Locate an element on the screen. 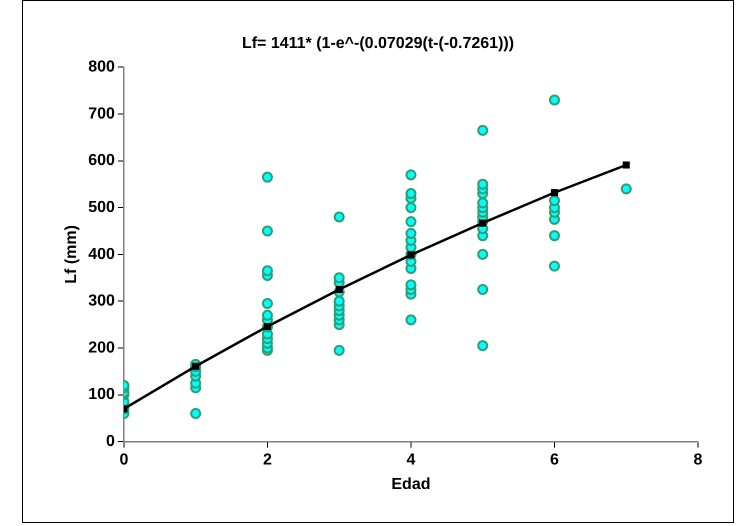 The image size is (738, 526). y-tick-label: 500 is located at coordinates (101, 207).